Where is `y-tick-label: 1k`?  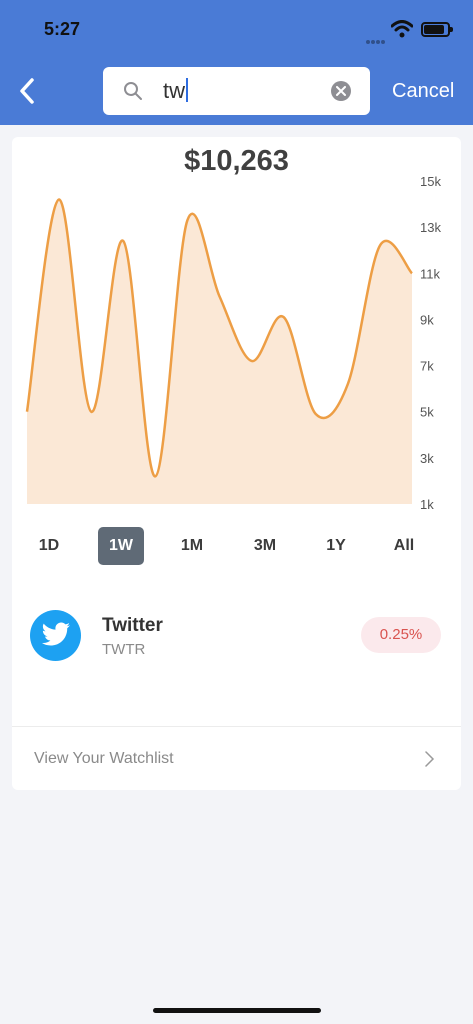 y-tick-label: 1k is located at coordinates (427, 504).